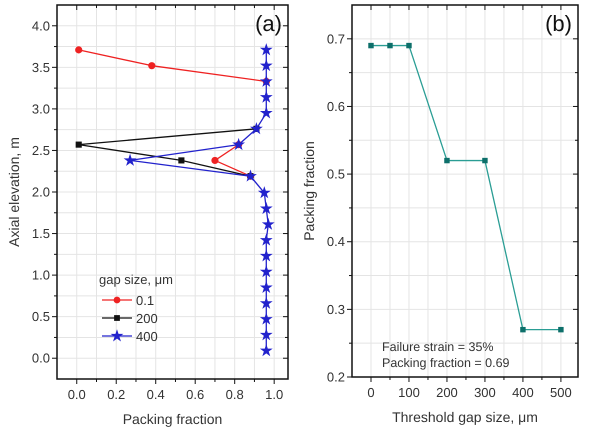 This screenshot has height=442, width=595. What do you see at coordinates (309, 191) in the screenshot?
I see `y-axis-title: Packing fraction` at bounding box center [309, 191].